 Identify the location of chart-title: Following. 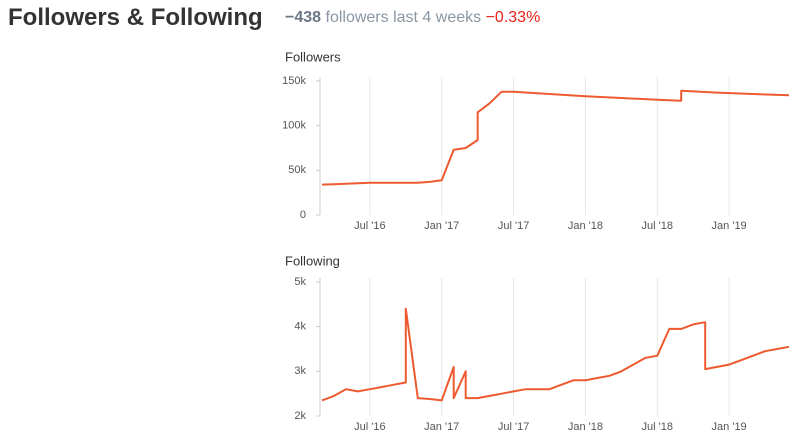
(312, 260).